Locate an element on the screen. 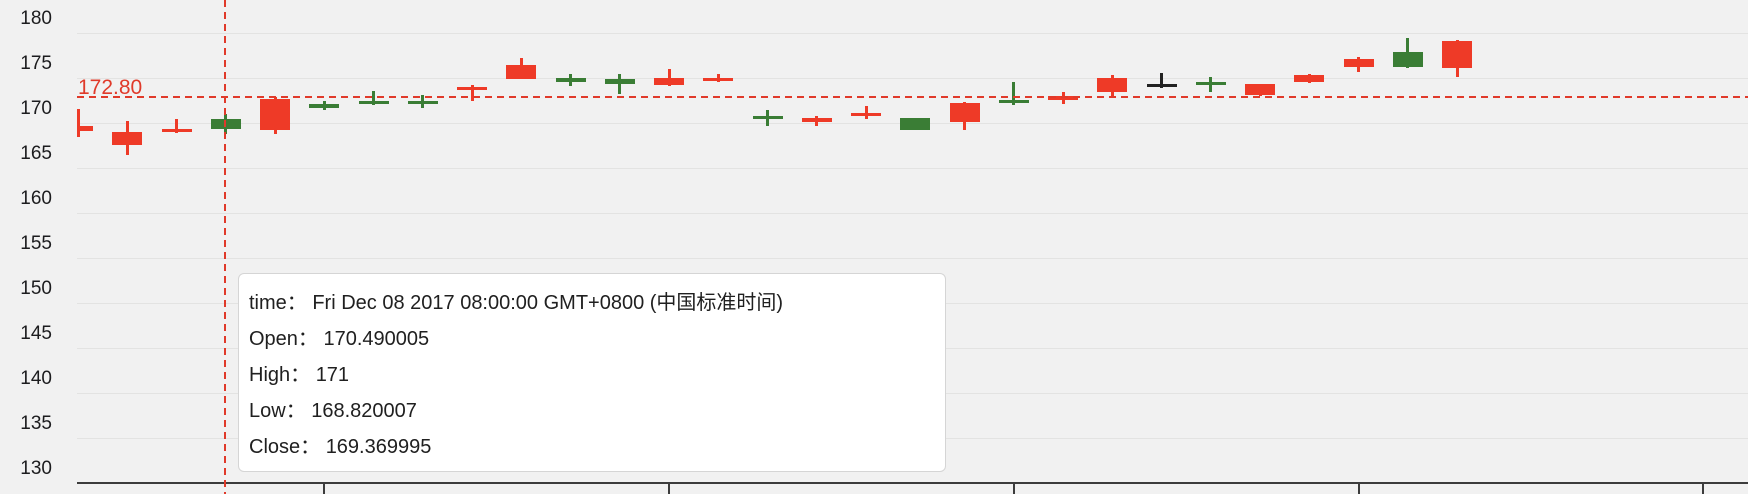  crosshair-price-label: 172.80 is located at coordinates (110, 87).